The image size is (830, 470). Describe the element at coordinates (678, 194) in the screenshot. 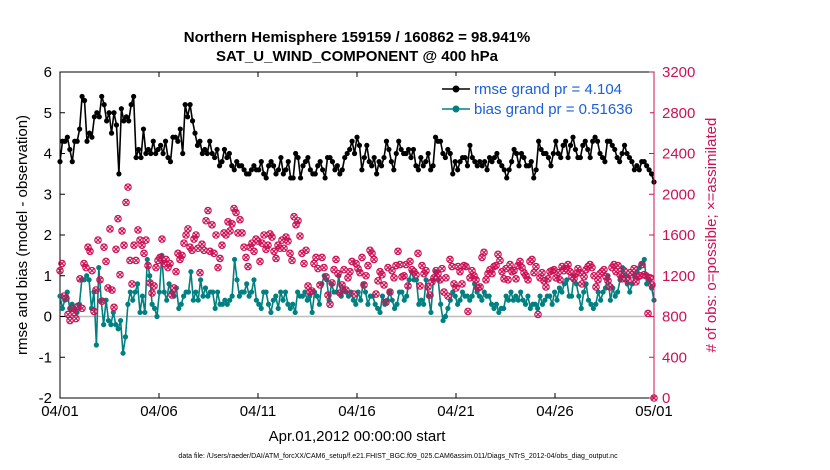

I see `right-y-tick-label: 2000` at that location.